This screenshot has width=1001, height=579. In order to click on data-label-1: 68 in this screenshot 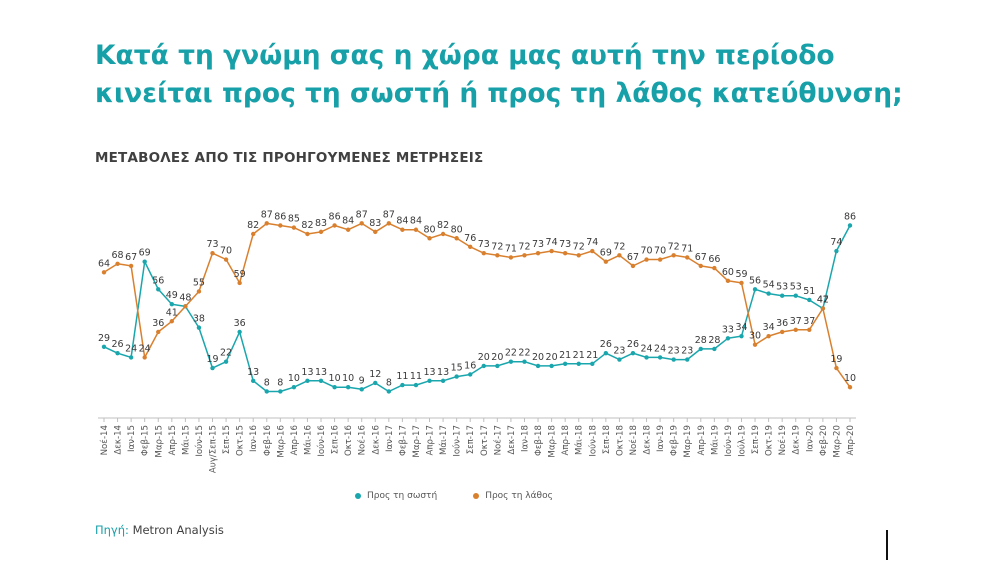, I will do `click(118, 255)`.